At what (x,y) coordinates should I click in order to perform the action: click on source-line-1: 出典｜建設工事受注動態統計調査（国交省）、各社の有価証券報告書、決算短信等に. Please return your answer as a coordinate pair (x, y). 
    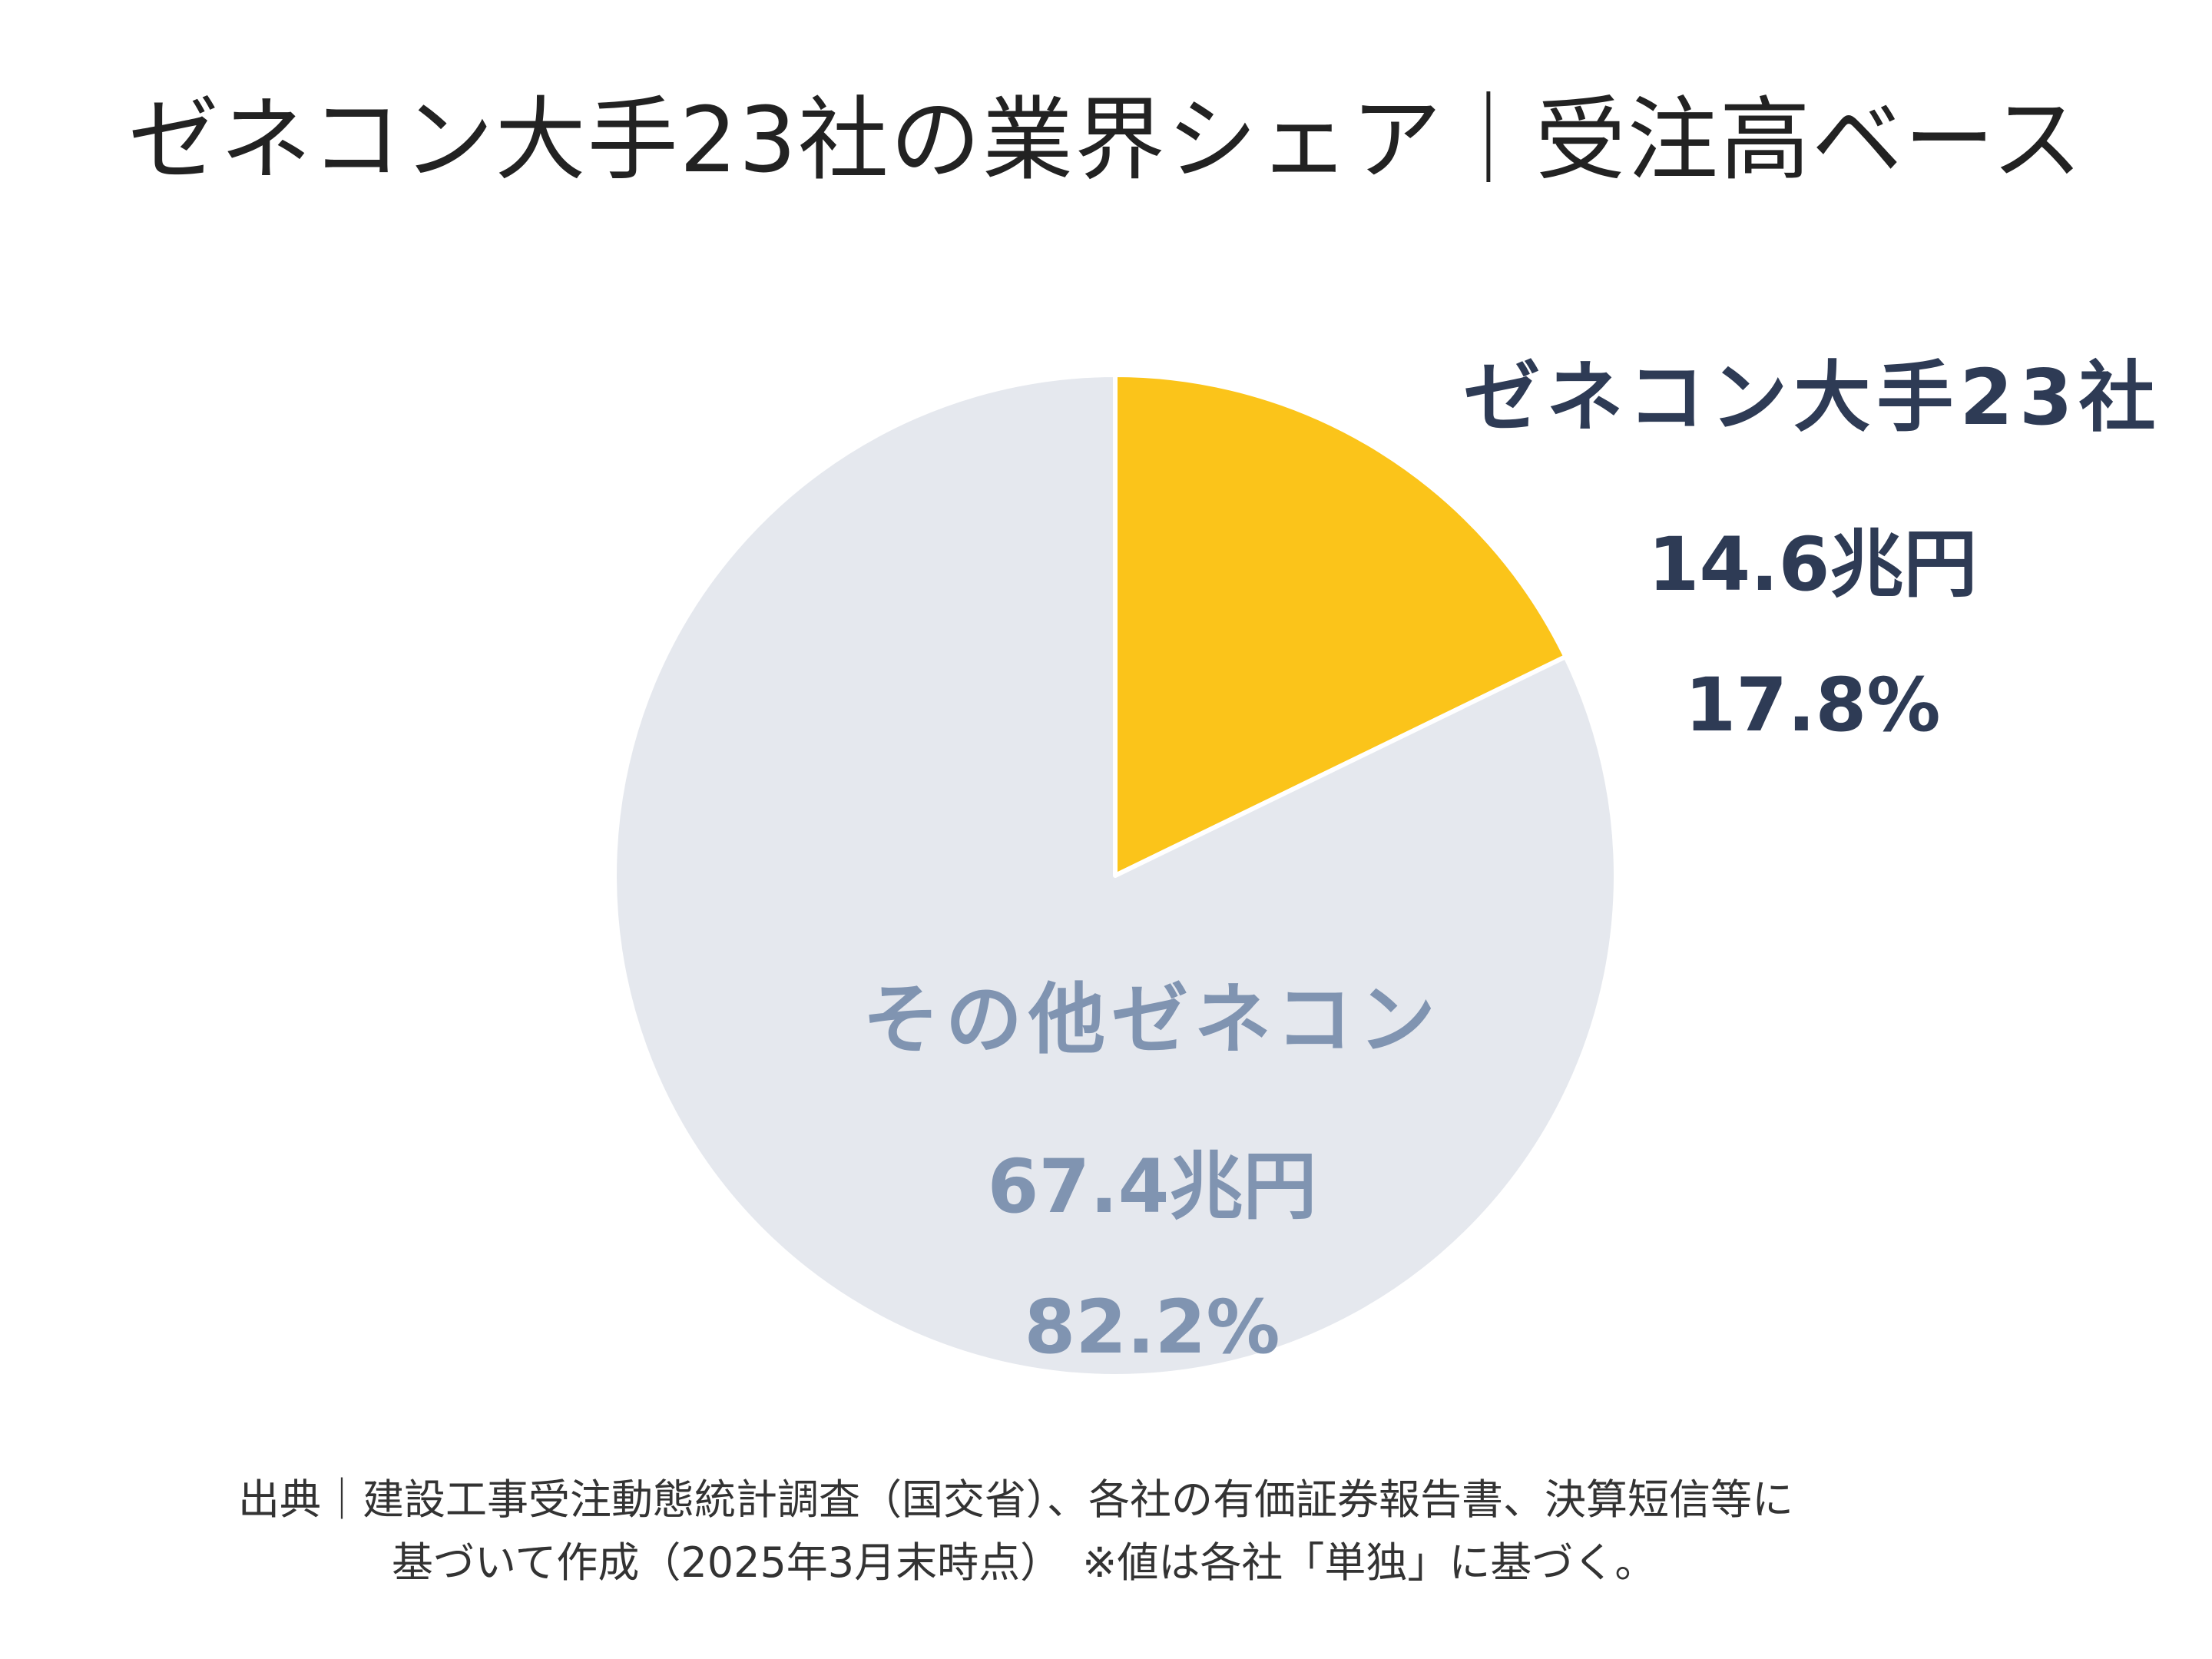
    Looking at the image, I should click on (1015, 1500).